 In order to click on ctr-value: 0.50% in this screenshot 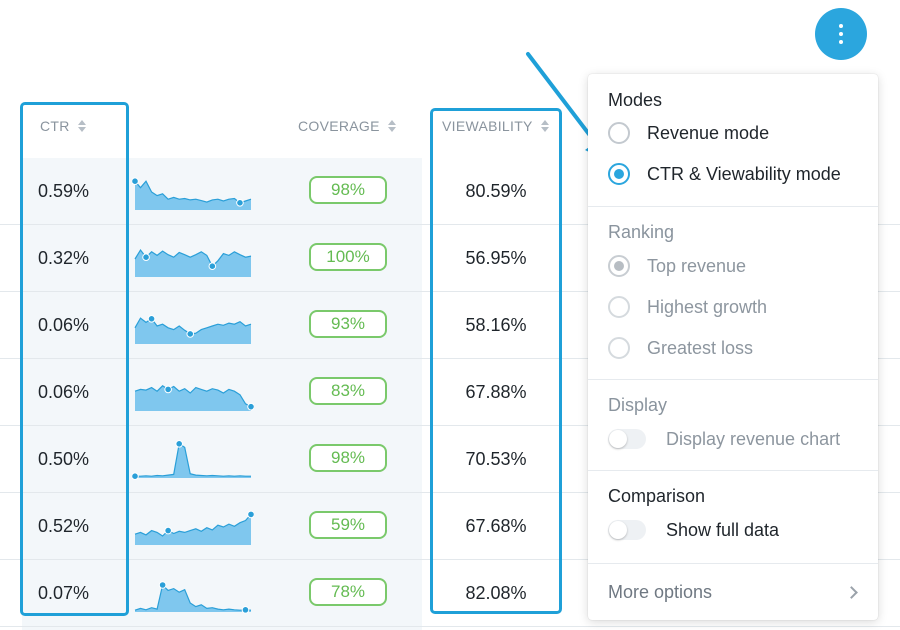, I will do `click(64, 459)`.